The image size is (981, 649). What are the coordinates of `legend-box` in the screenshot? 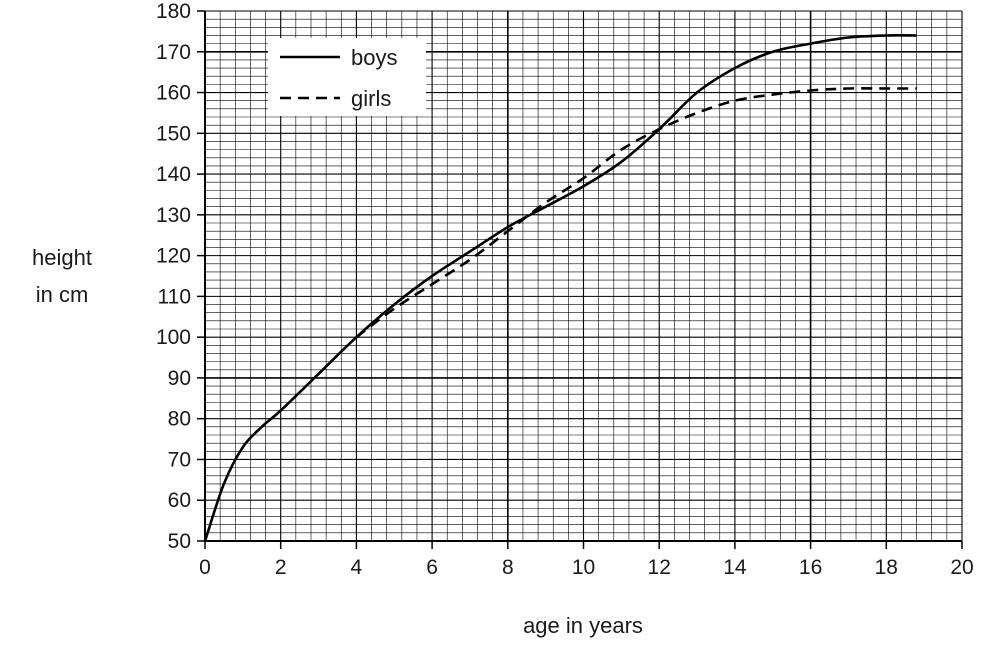 It's located at (347, 77).